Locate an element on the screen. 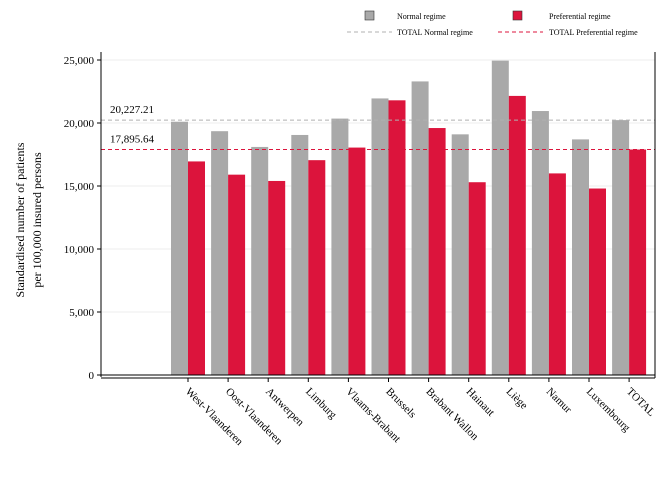 The image size is (672, 480). bar-preferential-regime-liege is located at coordinates (517, 235).